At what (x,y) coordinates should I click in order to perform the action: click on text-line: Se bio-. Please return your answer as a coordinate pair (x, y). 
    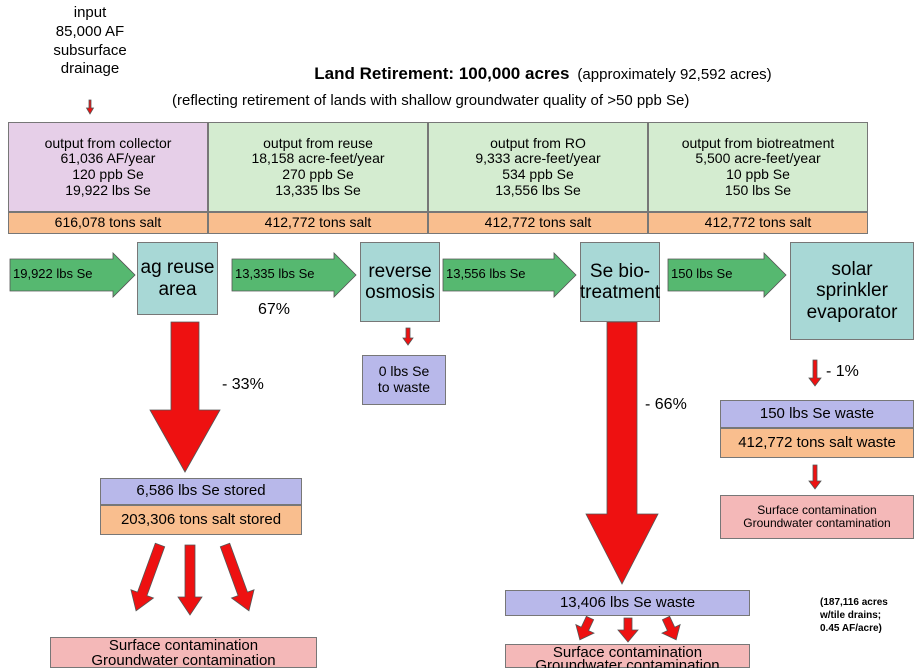
    Looking at the image, I should click on (620, 271).